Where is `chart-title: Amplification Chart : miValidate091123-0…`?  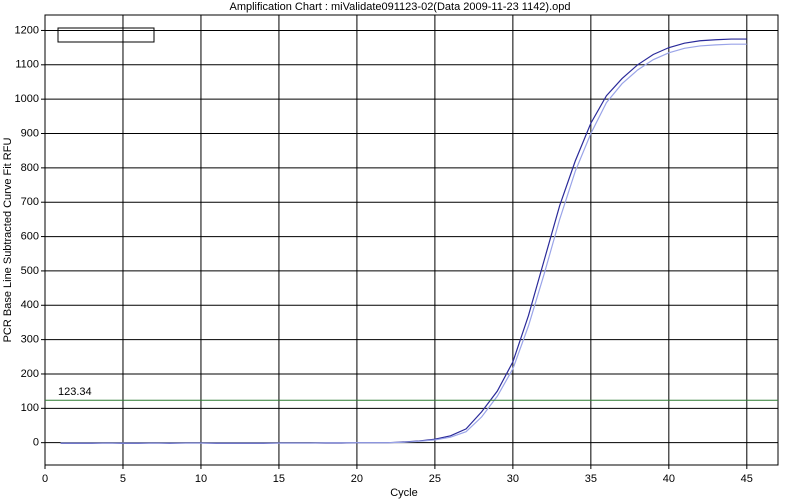
chart-title: Amplification Chart : miValidate091123-0… is located at coordinates (400, 7).